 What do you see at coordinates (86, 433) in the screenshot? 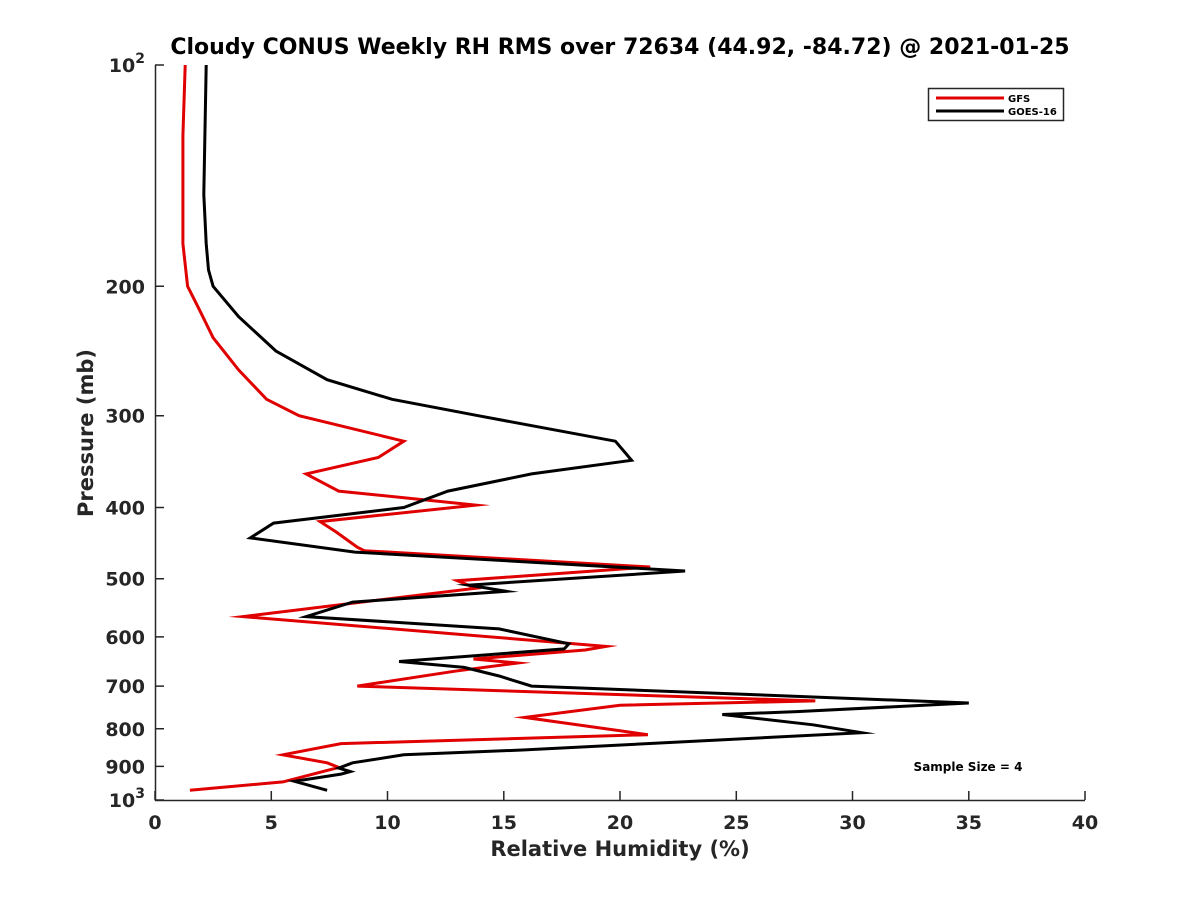
I see `y-axis-label: Pressure (mb)` at bounding box center [86, 433].